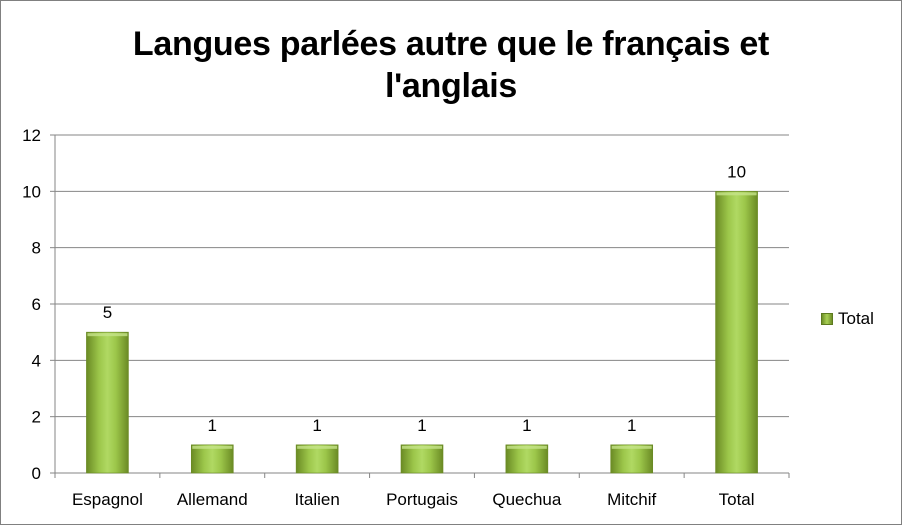 The width and height of the screenshot is (902, 525). I want to click on bar-italien, so click(317, 459).